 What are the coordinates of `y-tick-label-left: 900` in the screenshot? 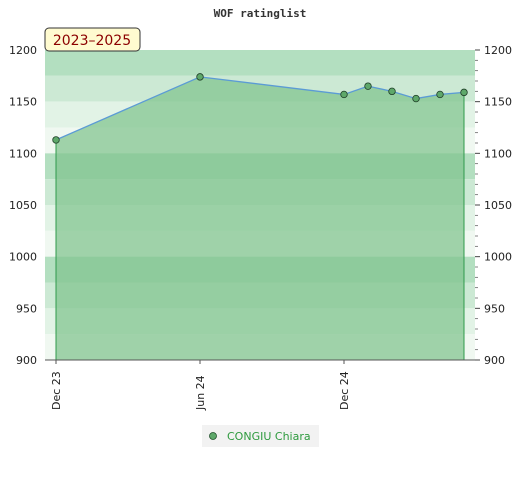 It's located at (26, 360).